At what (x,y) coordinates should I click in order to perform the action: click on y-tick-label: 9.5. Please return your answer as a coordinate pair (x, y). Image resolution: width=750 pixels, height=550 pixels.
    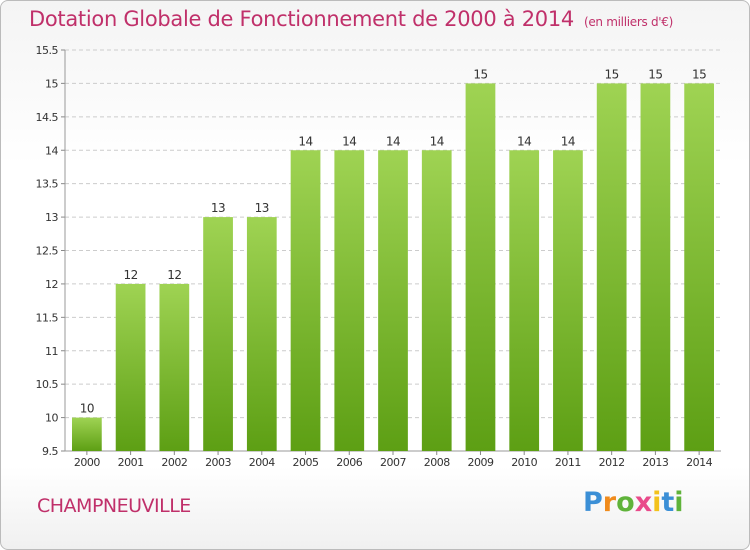
    Looking at the image, I should click on (50, 451).